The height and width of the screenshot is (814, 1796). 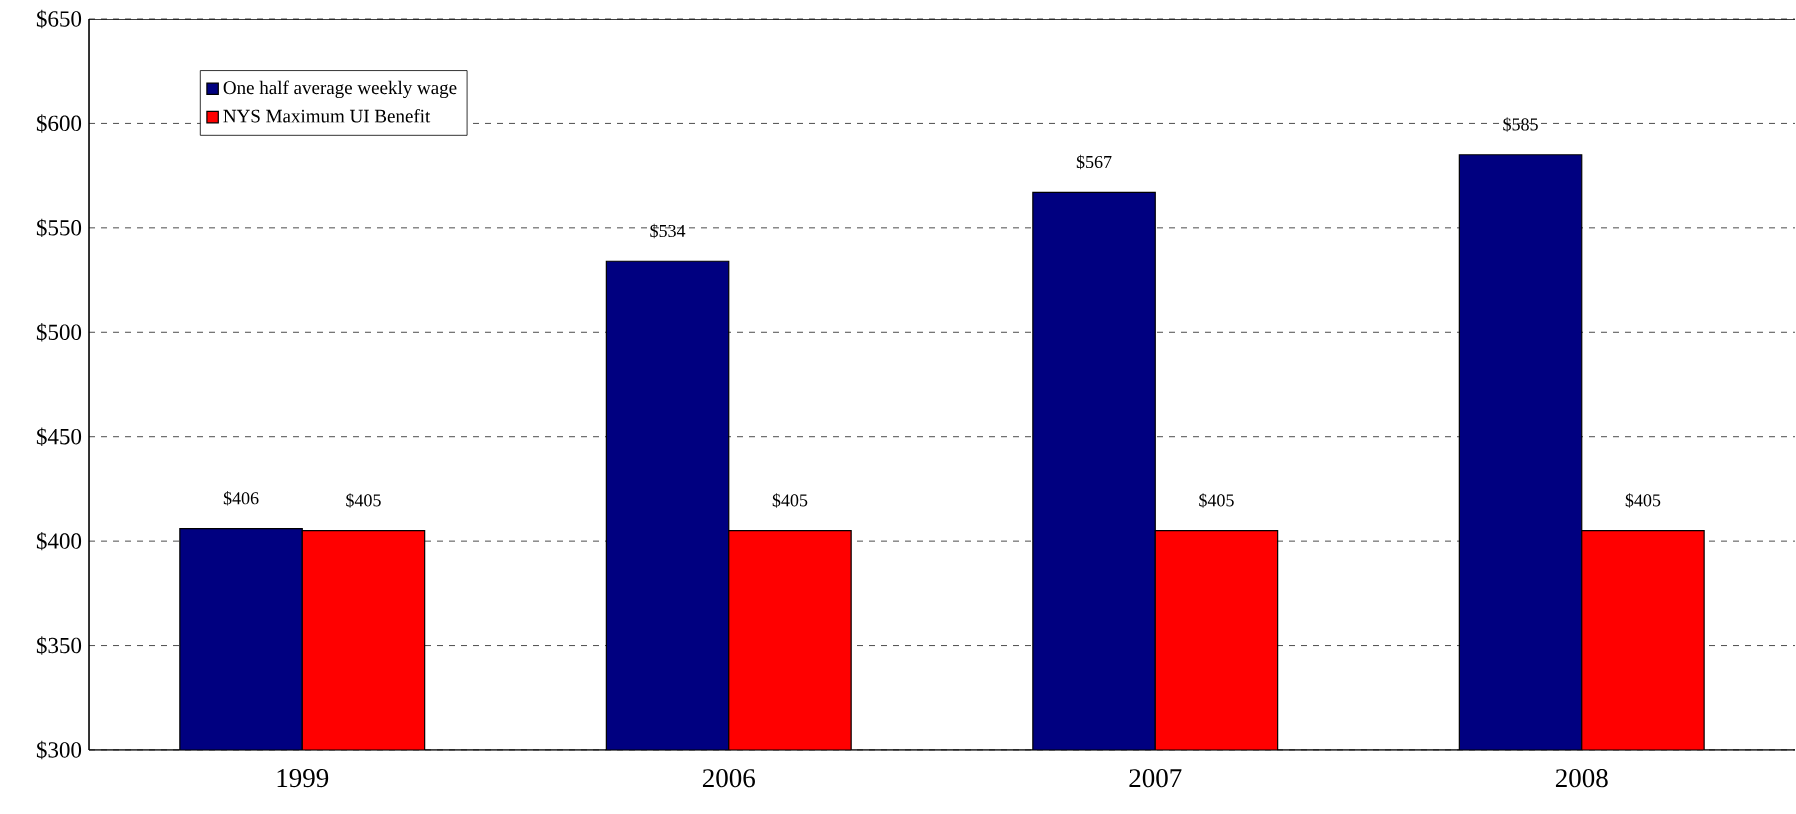 What do you see at coordinates (340, 89) in the screenshot?
I see `legend-label: One half average weekly wage` at bounding box center [340, 89].